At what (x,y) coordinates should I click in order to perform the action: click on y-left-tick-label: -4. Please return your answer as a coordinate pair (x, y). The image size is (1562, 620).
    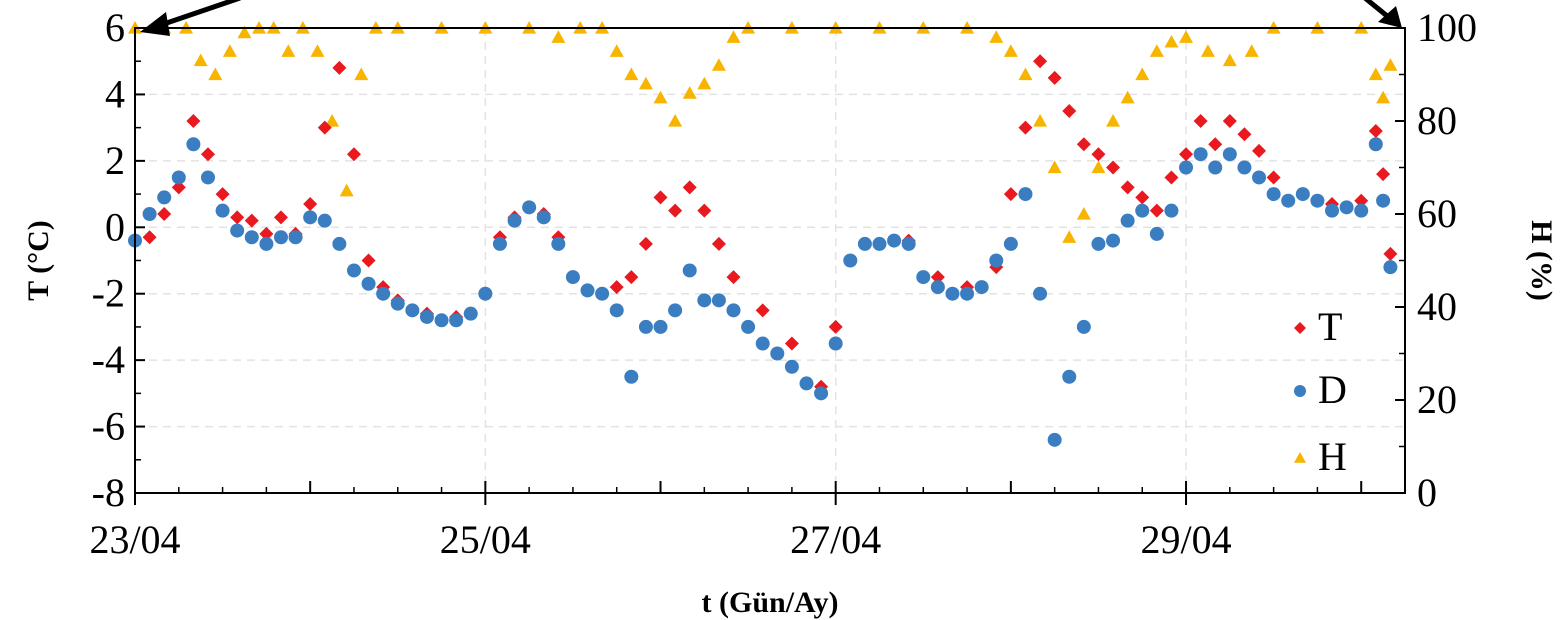
    Looking at the image, I should click on (108, 359).